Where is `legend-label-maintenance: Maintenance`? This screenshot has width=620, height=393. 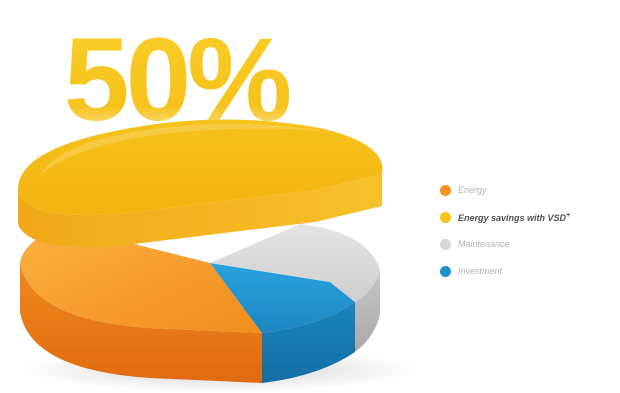 legend-label-maintenance: Maintenance is located at coordinates (484, 244).